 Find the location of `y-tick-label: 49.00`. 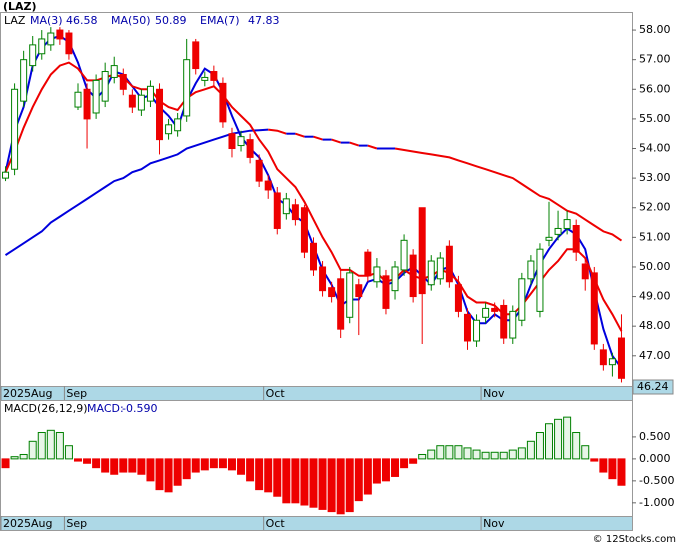

y-tick-label: 49.00 is located at coordinates (655, 296).